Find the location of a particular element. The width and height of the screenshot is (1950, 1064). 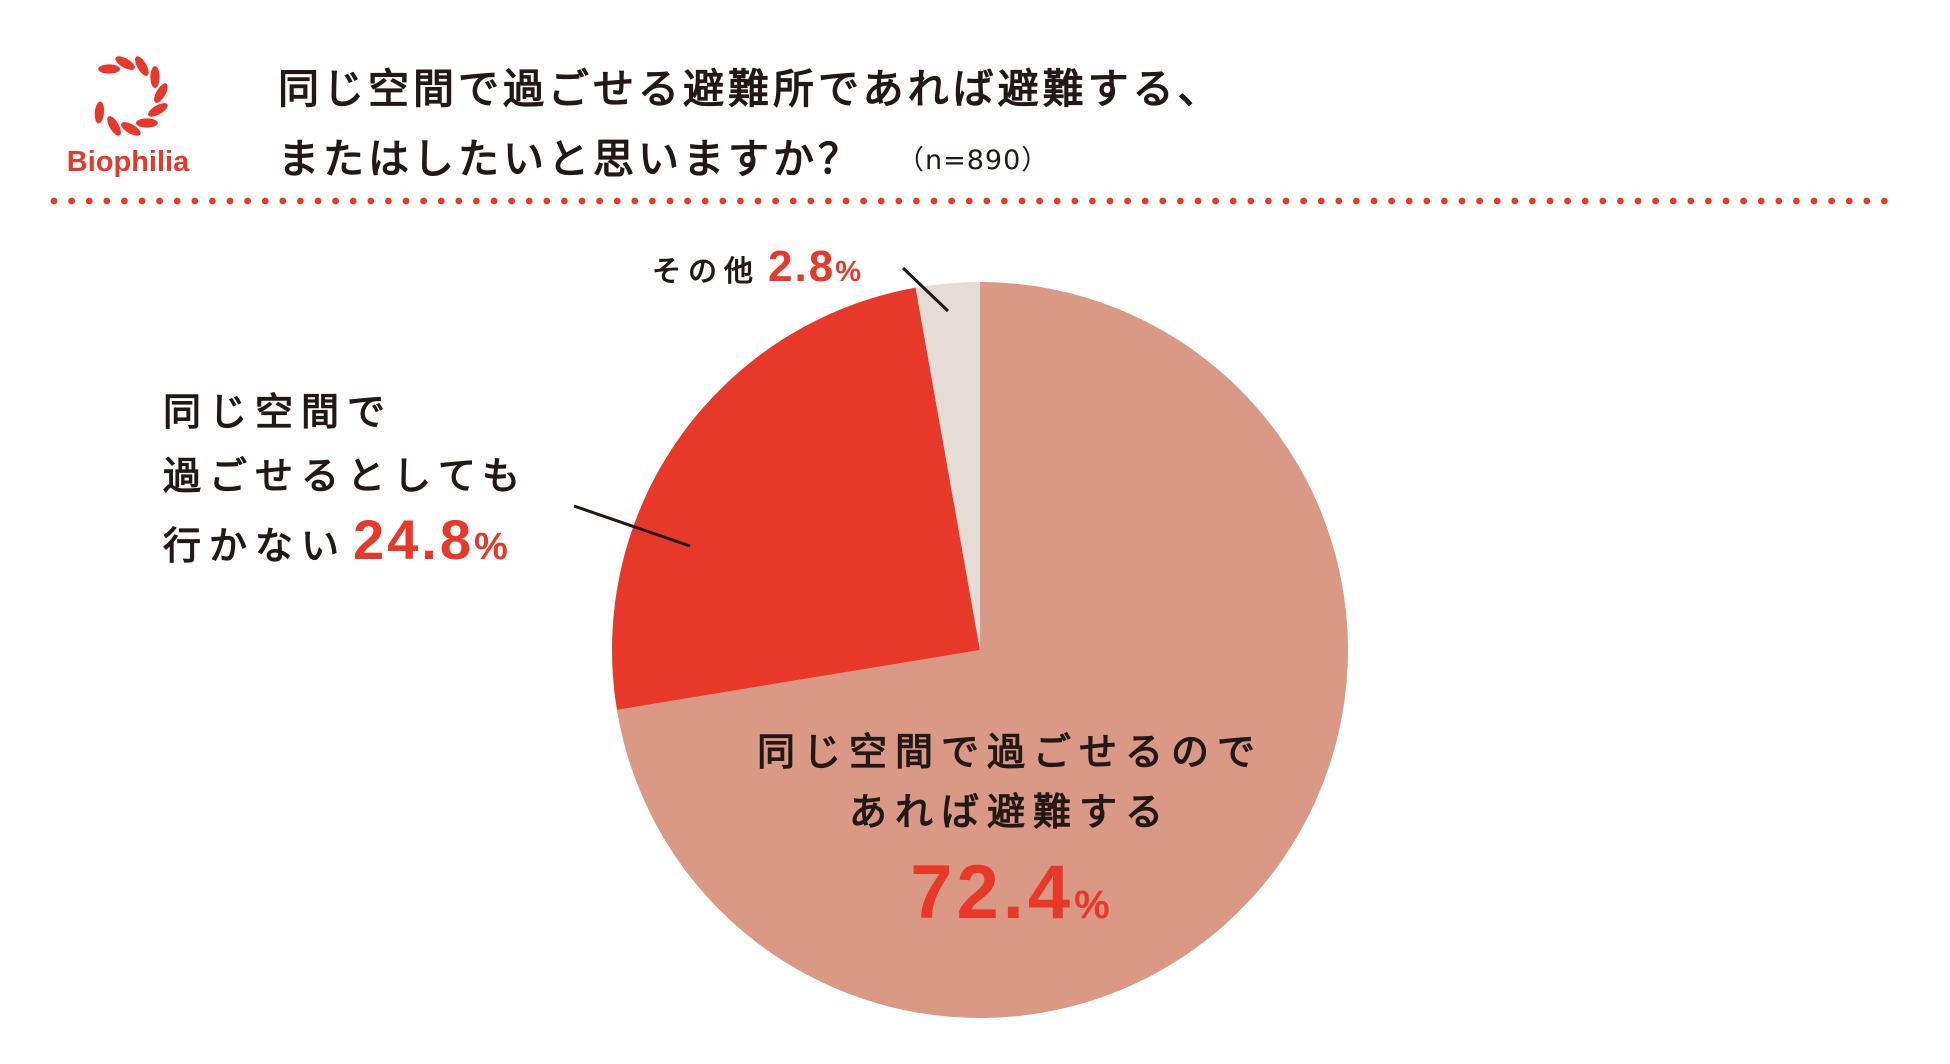

slice-label-other-text: その他 is located at coordinates (706, 271).